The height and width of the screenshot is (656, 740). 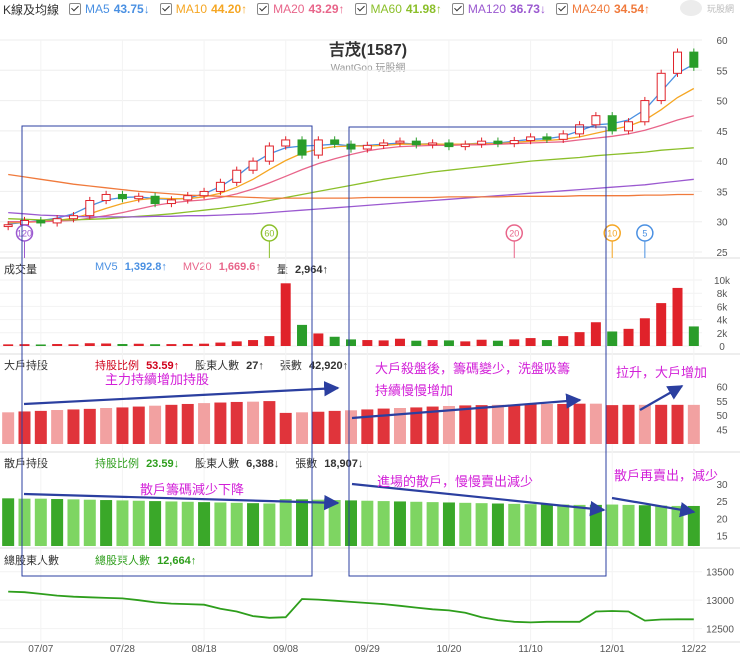 I want to click on annotation-text: 主力持續增加持股, so click(x=157, y=379).